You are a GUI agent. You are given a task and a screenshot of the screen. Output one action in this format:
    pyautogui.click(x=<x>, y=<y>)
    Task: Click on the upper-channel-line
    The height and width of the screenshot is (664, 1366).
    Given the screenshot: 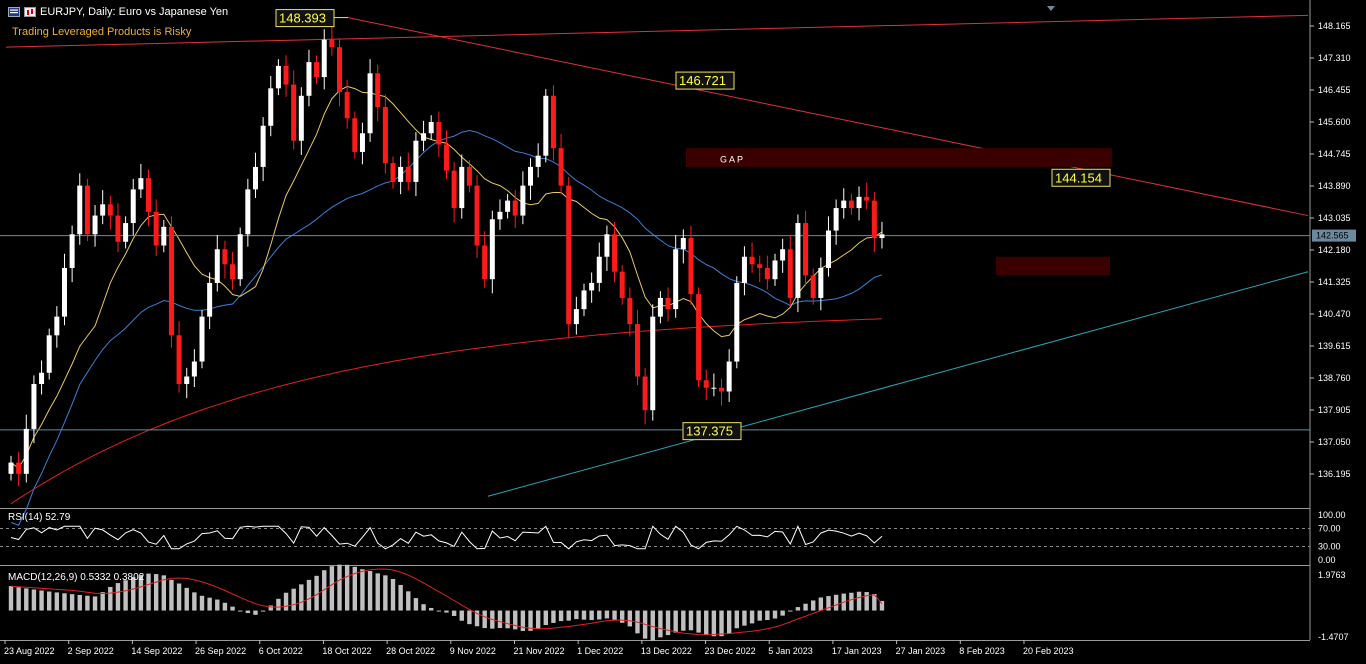 What is the action you would take?
    pyautogui.click(x=657, y=31)
    